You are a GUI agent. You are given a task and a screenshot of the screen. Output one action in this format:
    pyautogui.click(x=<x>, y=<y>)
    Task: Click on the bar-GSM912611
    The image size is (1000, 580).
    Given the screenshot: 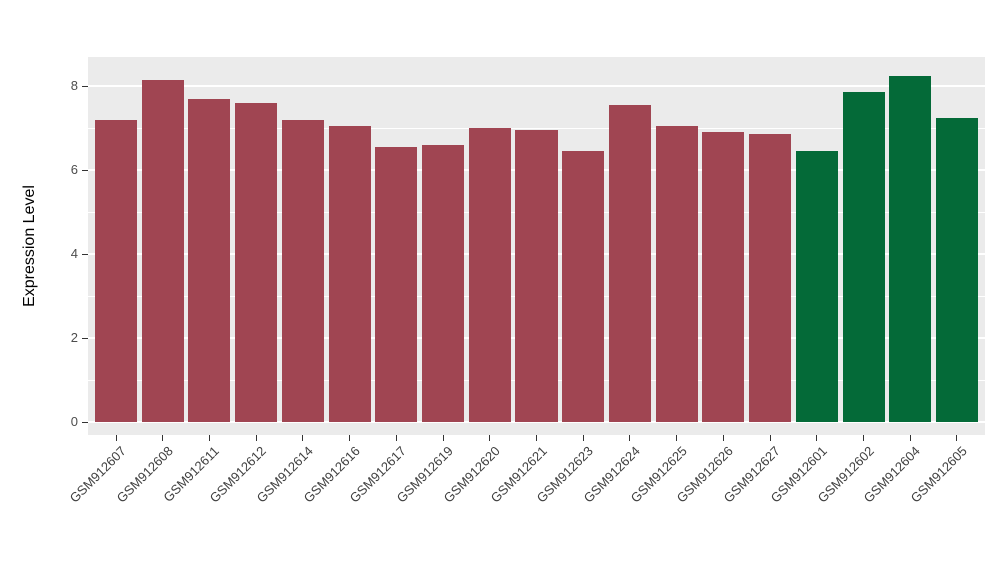 What is the action you would take?
    pyautogui.click(x=209, y=260)
    